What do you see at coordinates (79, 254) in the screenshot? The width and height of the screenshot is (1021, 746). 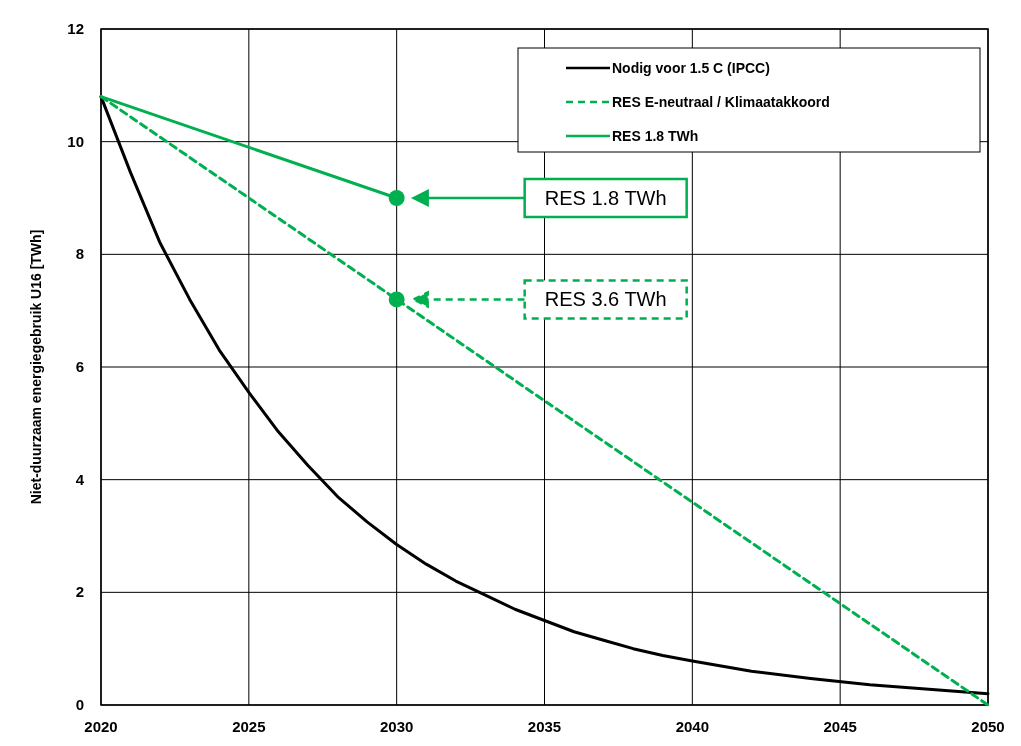 I see `y-tick-label: 8` at bounding box center [79, 254].